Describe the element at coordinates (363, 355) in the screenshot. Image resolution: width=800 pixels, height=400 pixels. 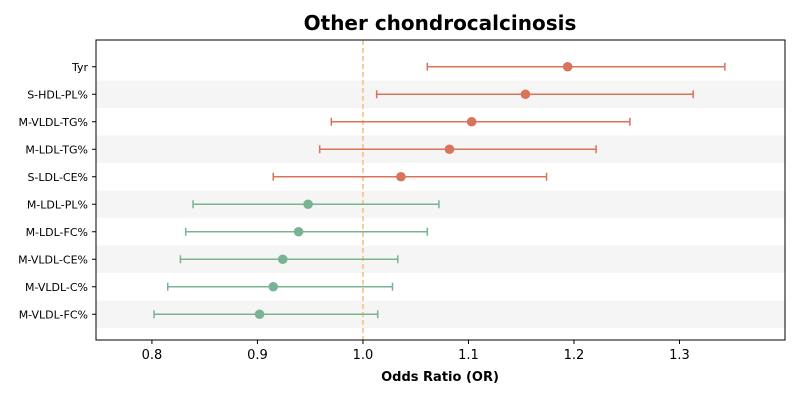
I see `x-tick-label: 1.0` at that location.